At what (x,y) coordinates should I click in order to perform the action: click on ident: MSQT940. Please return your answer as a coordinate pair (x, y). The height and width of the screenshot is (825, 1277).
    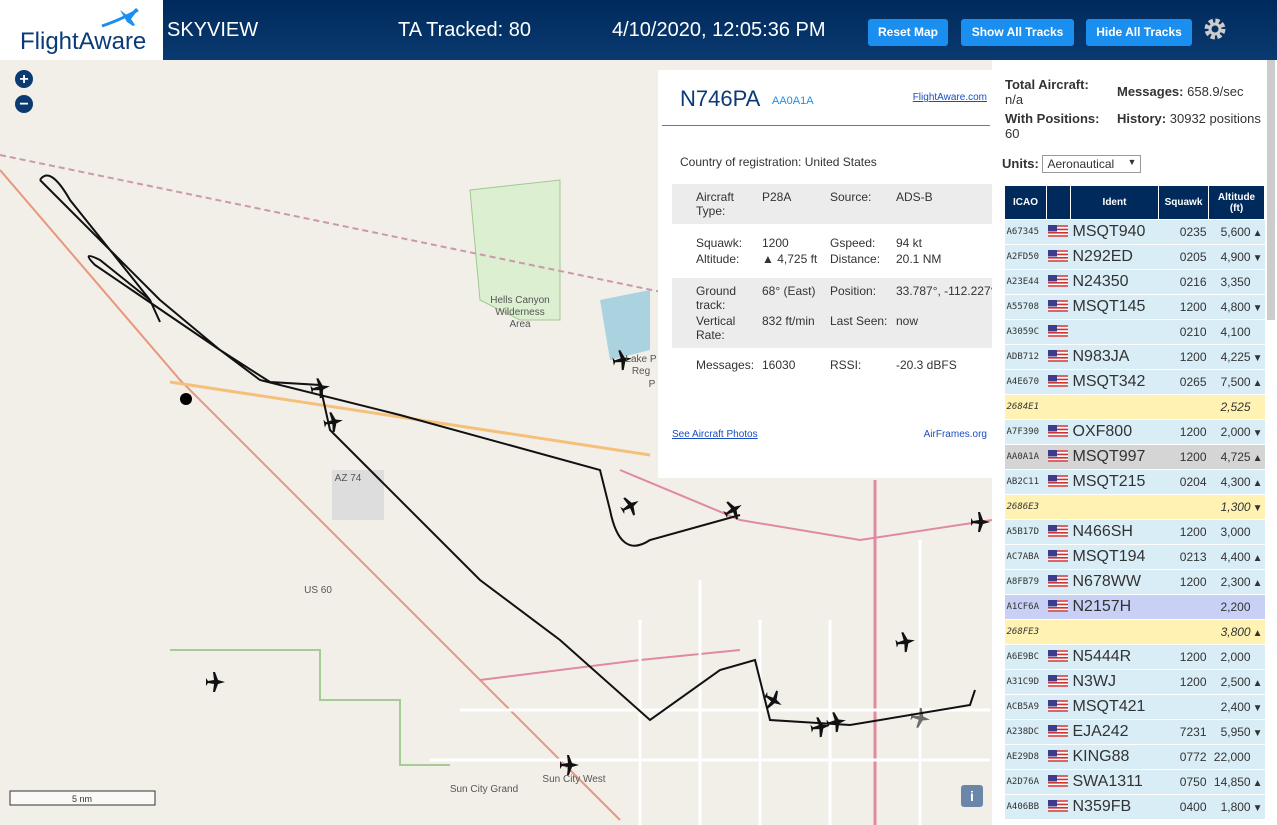
    Looking at the image, I should click on (1114, 232).